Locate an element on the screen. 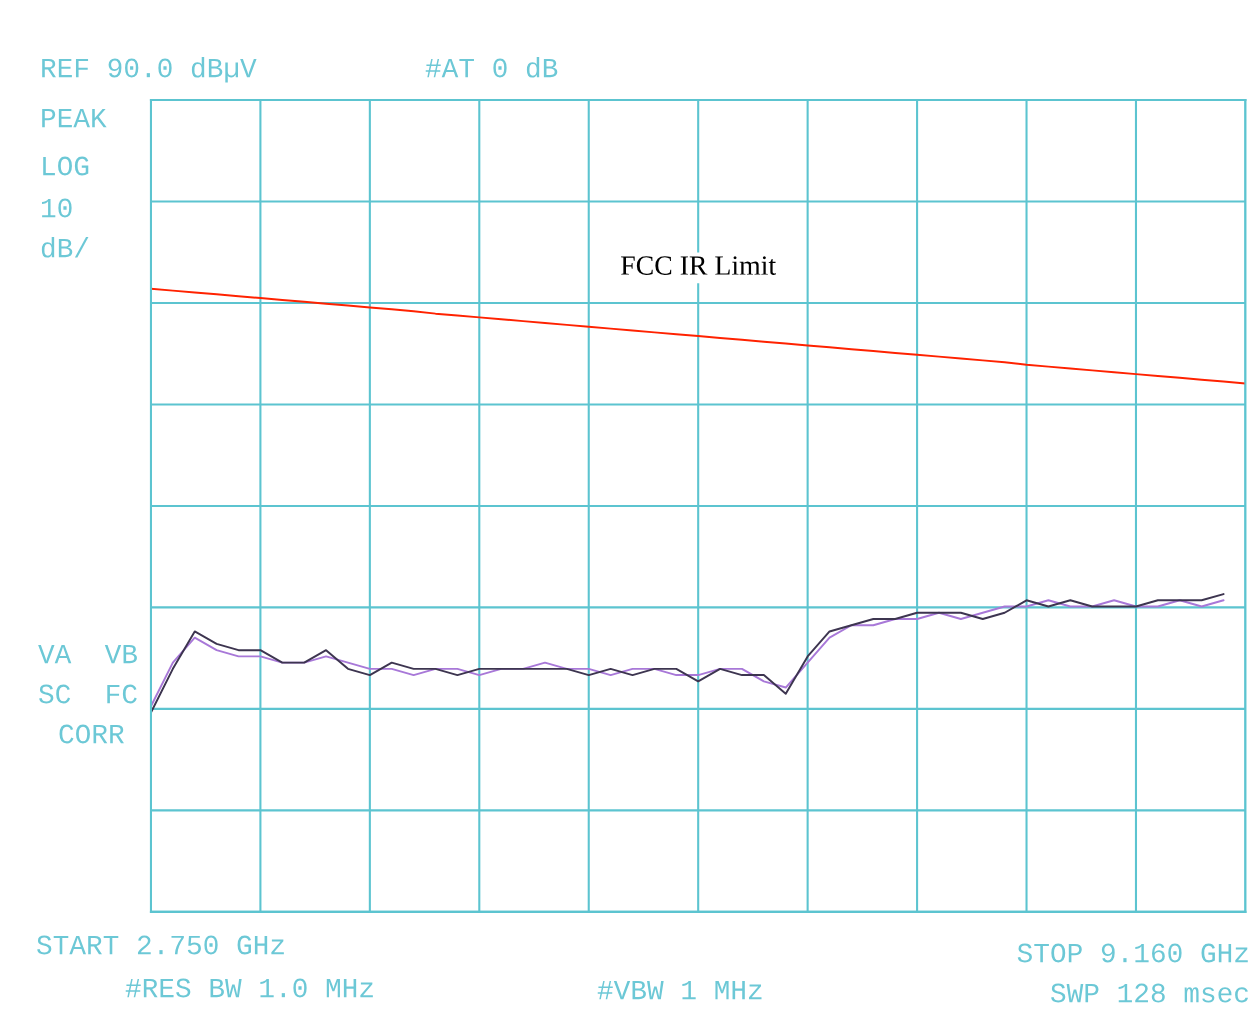 Image resolution: width=1258 pixels, height=1020 pixels. text: VA VB is located at coordinates (87, 654).